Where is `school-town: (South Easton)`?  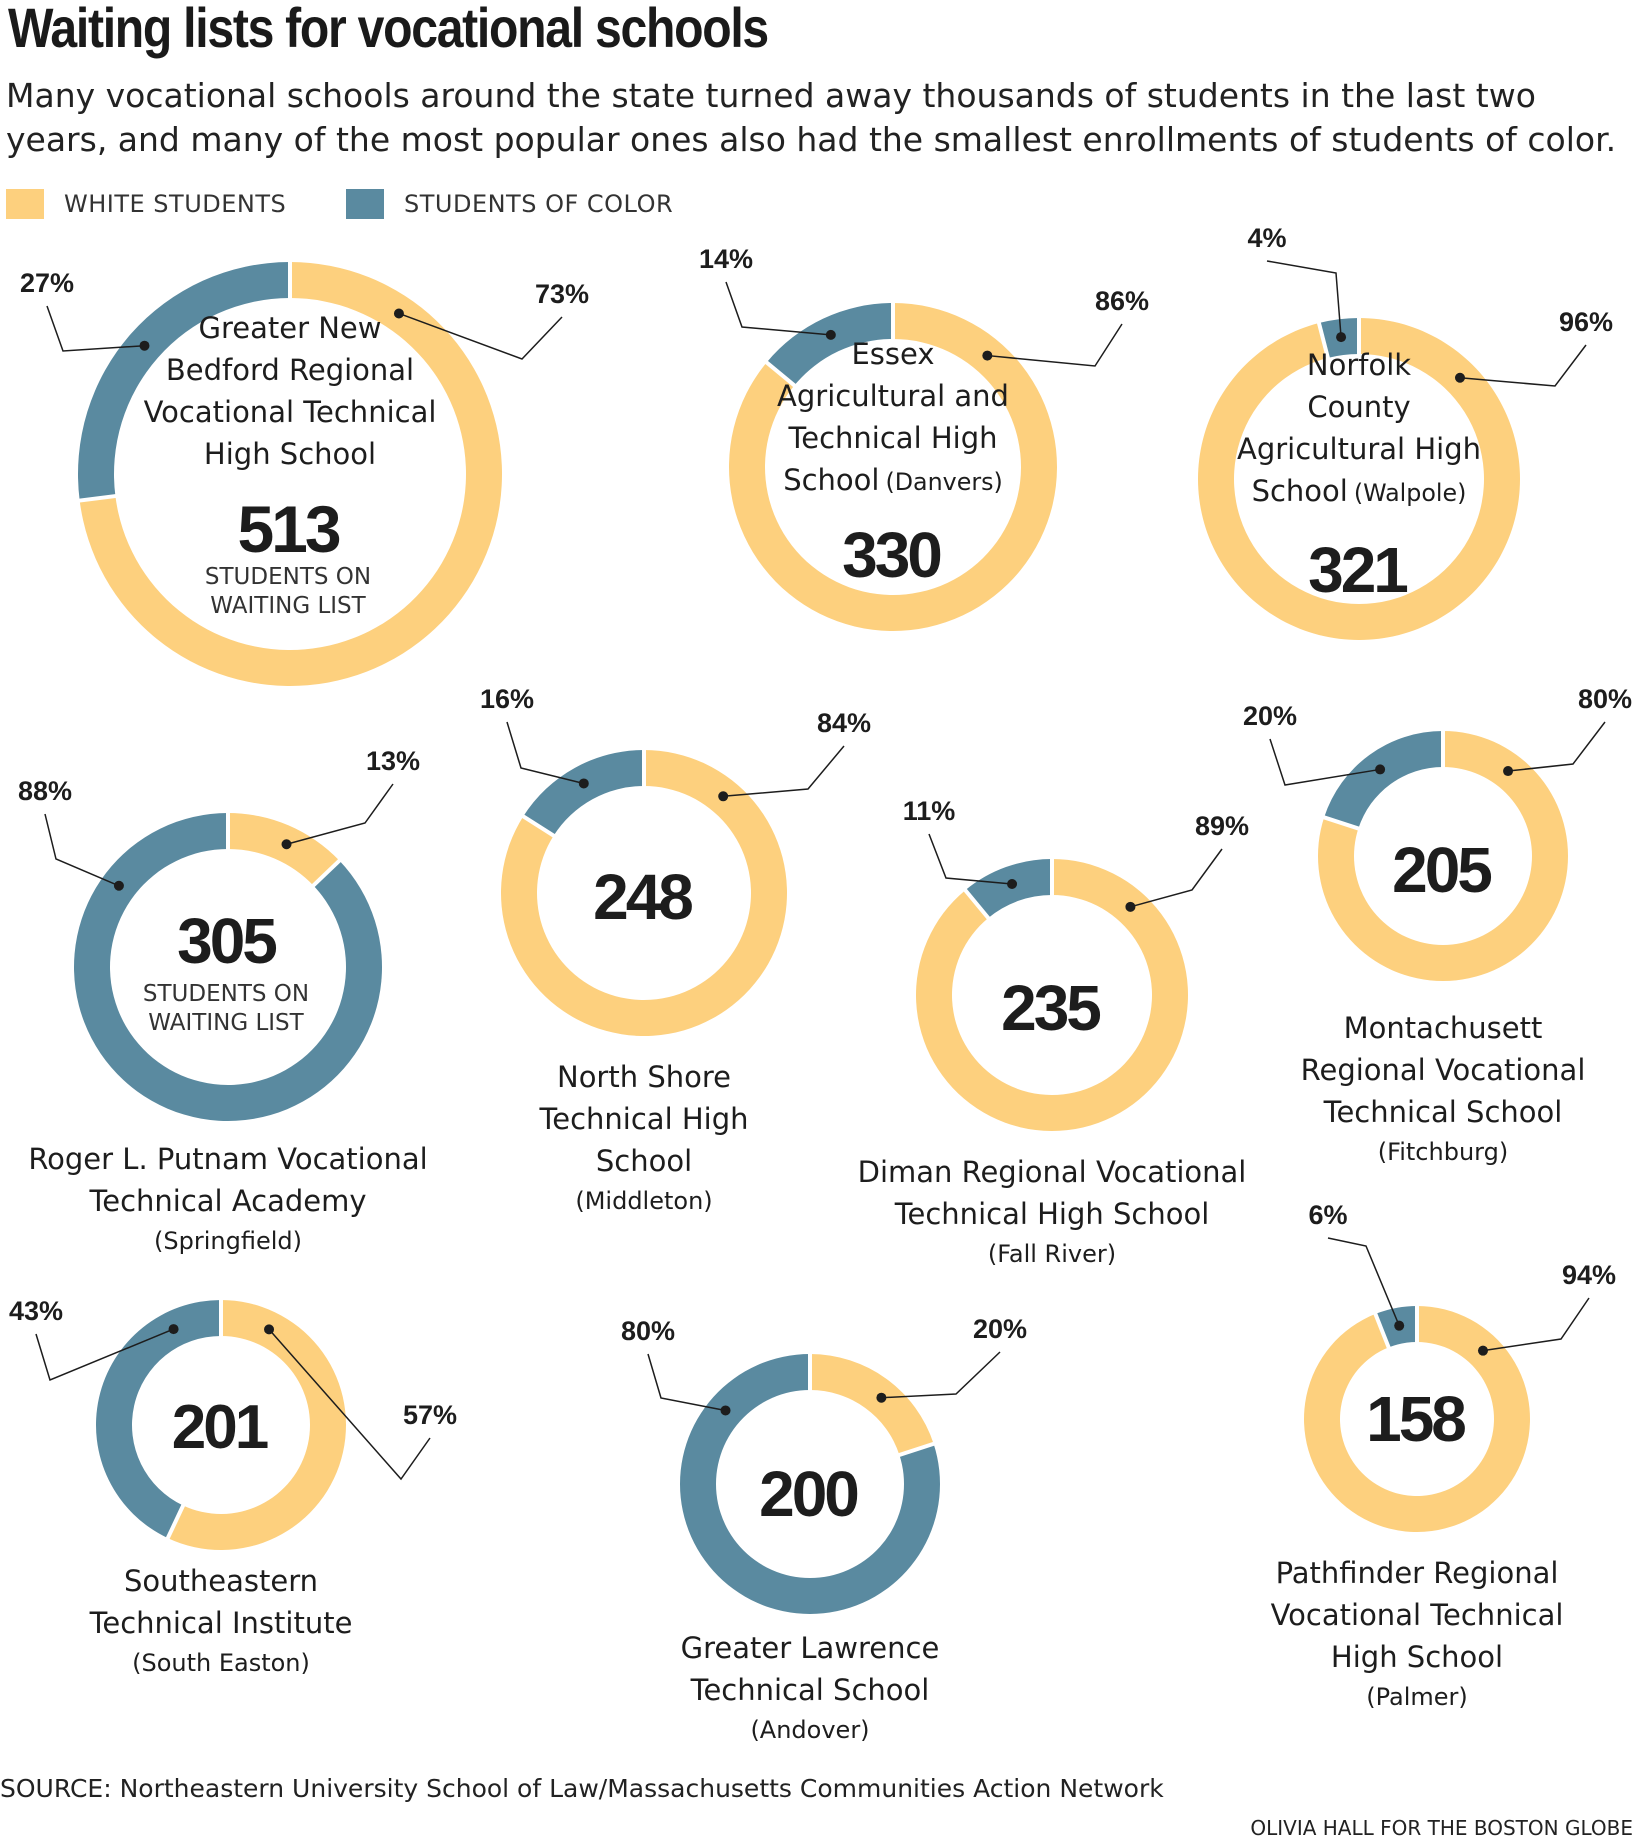 school-town: (South Easton) is located at coordinates (221, 1663).